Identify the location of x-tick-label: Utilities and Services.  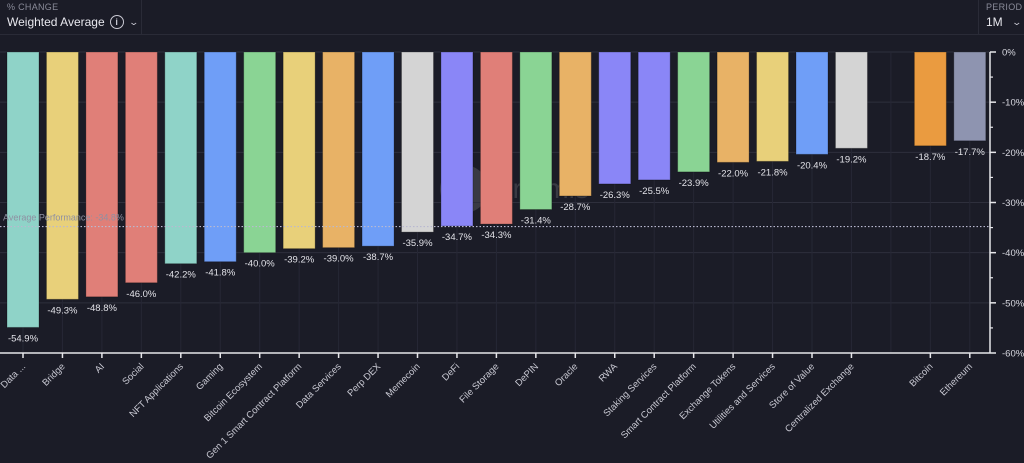
(743, 396).